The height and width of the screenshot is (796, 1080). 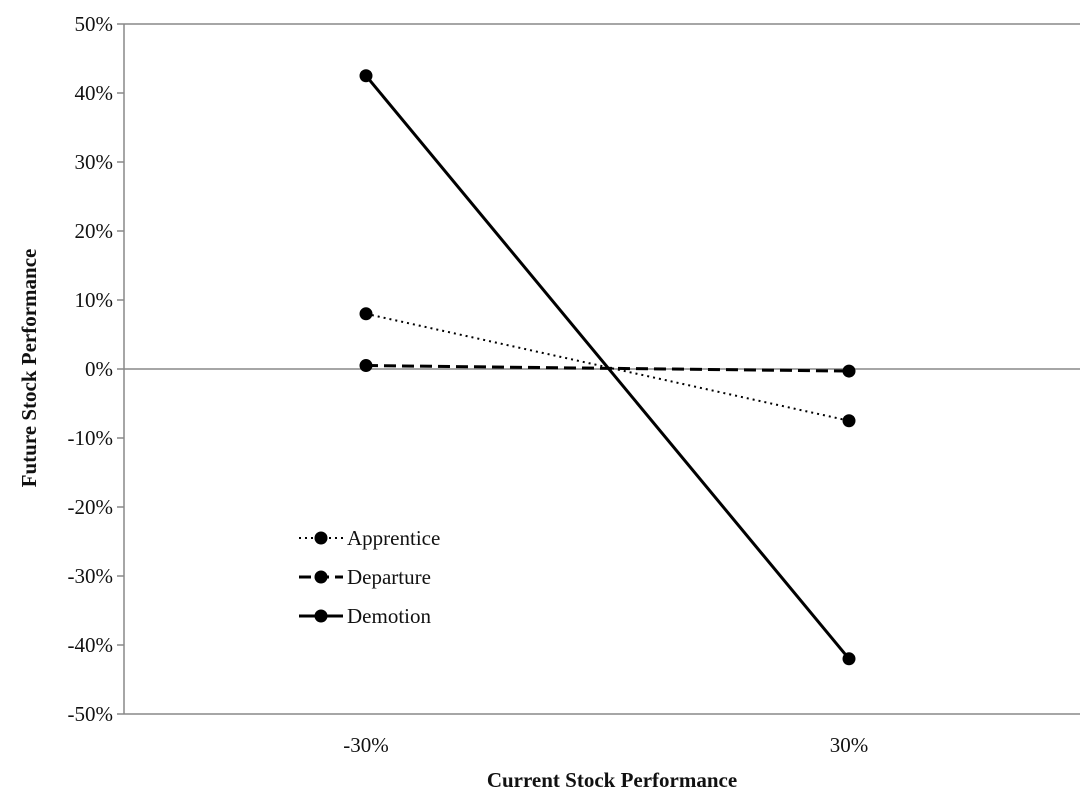 I want to click on y-tick-label: -30%, so click(x=91, y=576).